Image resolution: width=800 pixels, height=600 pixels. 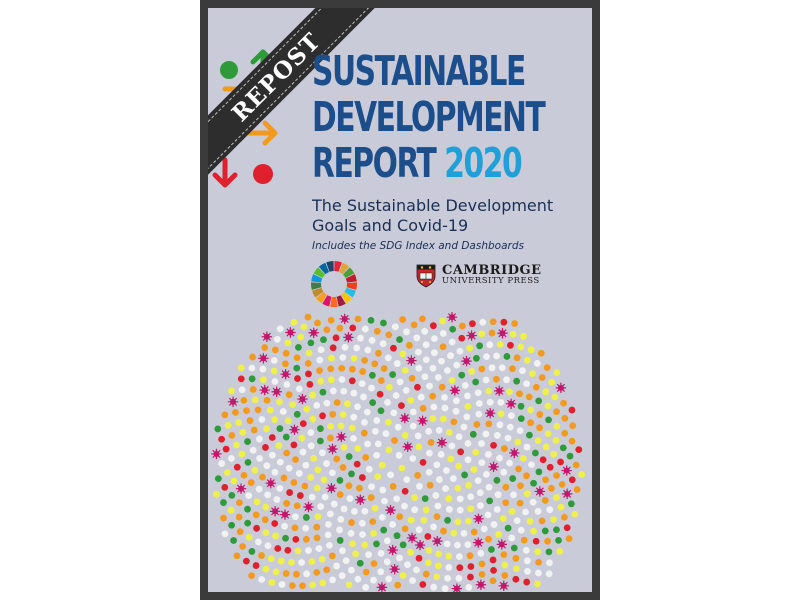 What do you see at coordinates (429, 117) in the screenshot?
I see `report-title: SUSTAINABLE DEVELOPMENT REPORT 2020` at bounding box center [429, 117].